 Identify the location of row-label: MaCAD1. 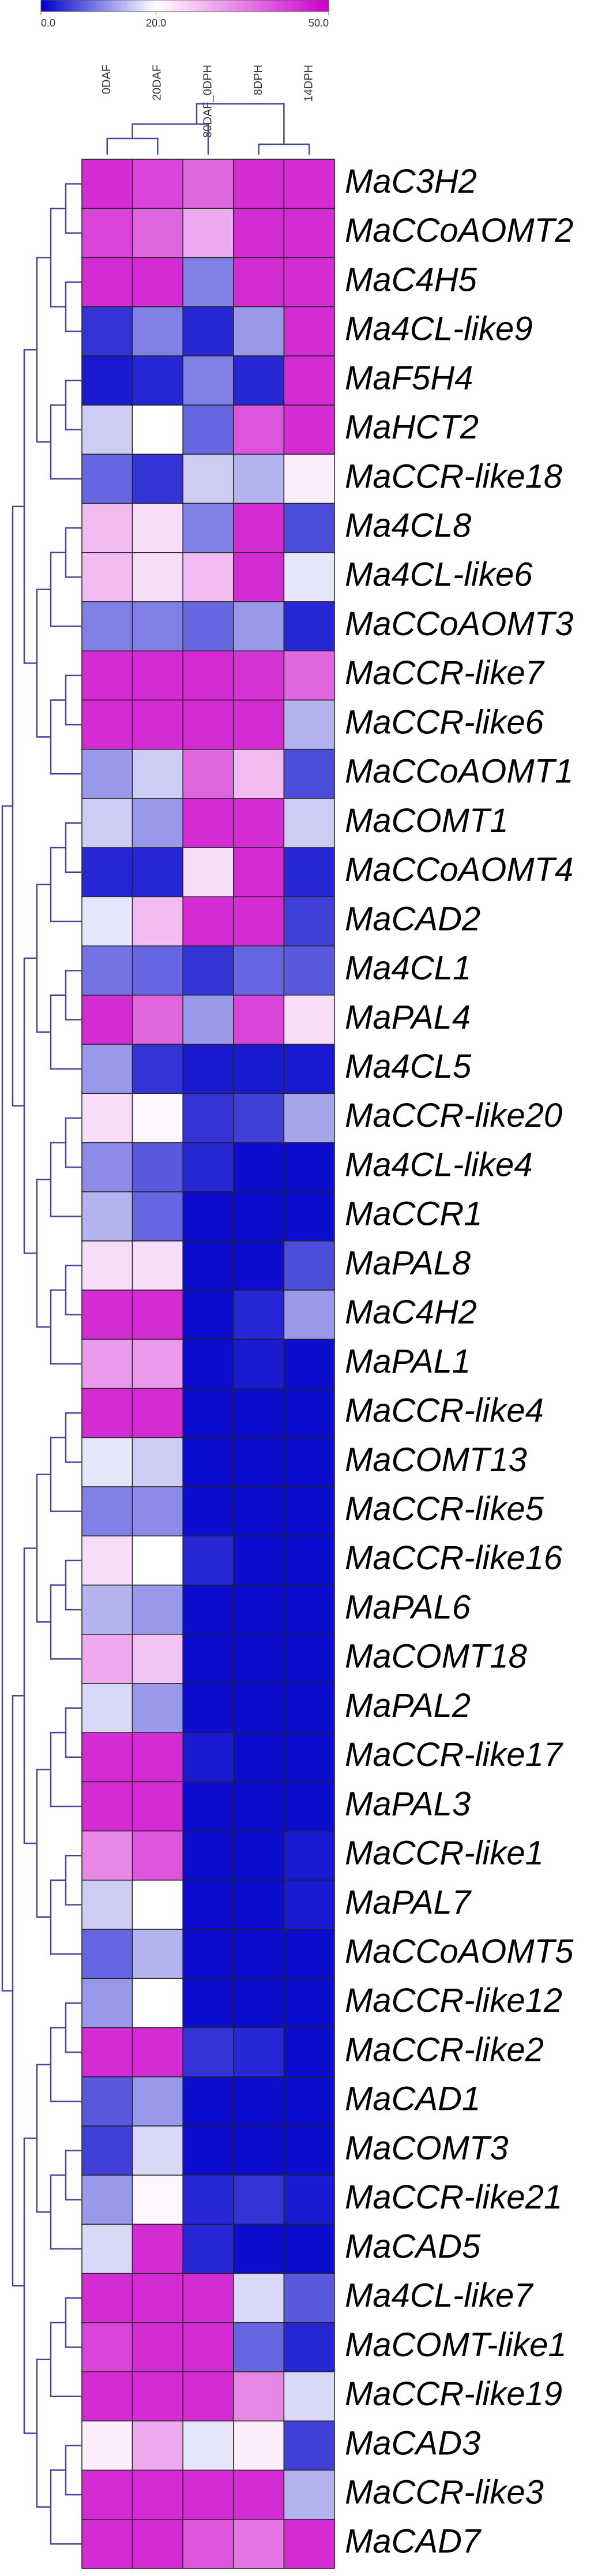
(412, 2099).